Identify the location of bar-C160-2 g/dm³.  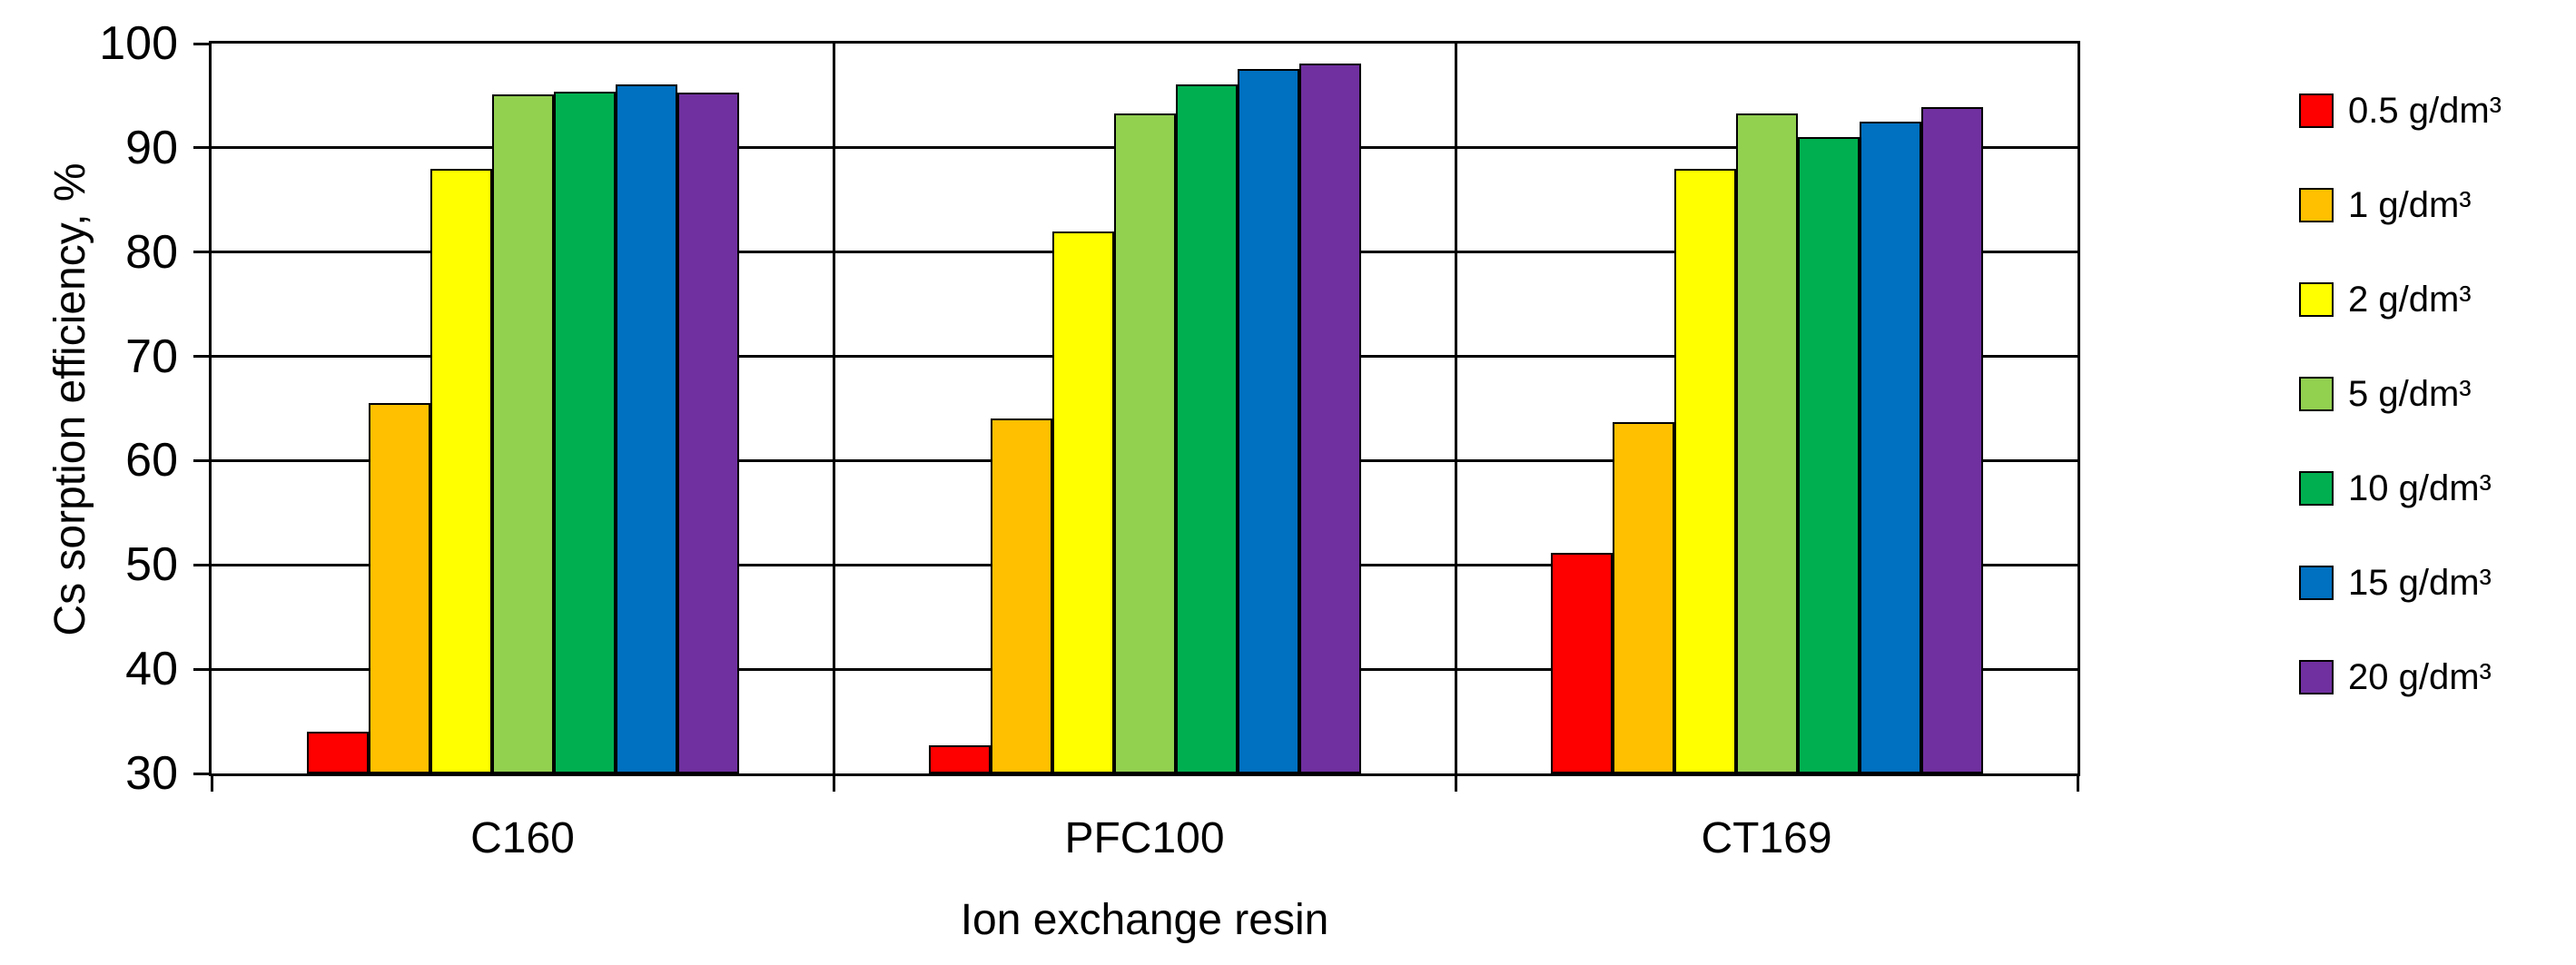
(460, 471).